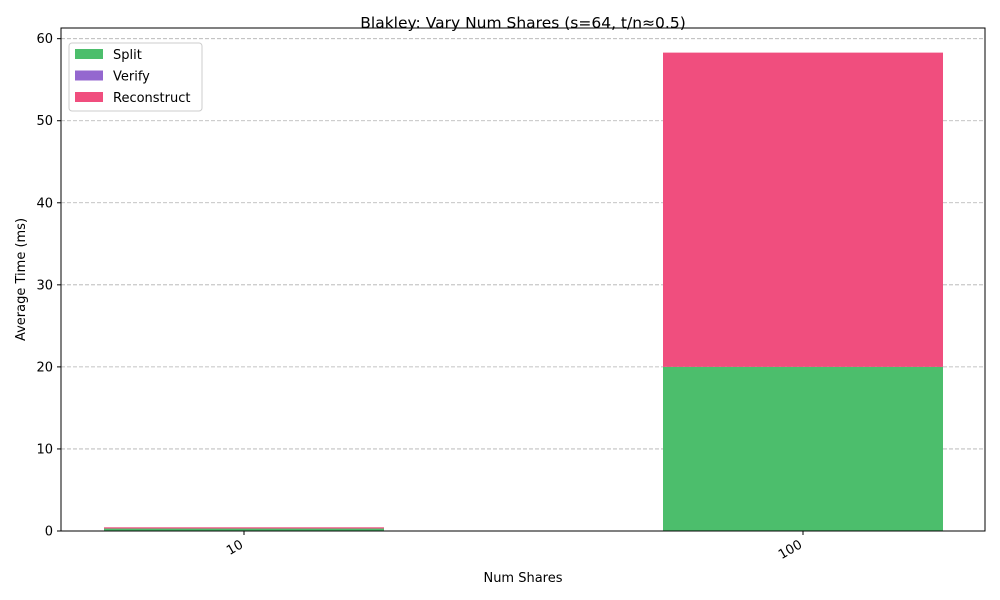  What do you see at coordinates (89, 75) in the screenshot?
I see `legend-swatch-verify` at bounding box center [89, 75].